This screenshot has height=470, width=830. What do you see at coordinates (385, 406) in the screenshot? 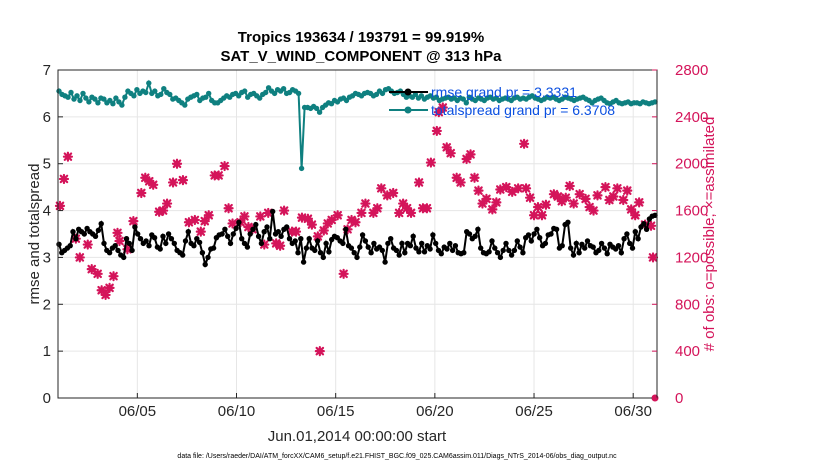
I see `x-axis: 06/05 06/10 06/15 06/20 06/25 06/30` at bounding box center [385, 406].